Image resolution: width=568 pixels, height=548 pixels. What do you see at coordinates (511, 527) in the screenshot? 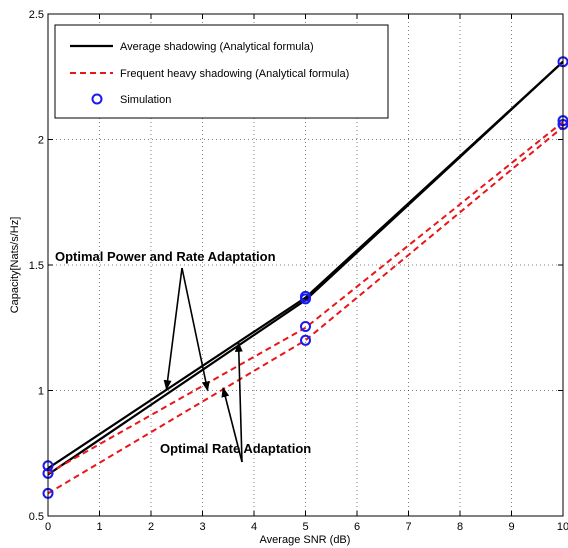
I see `x-tick-label: 9` at bounding box center [511, 527].